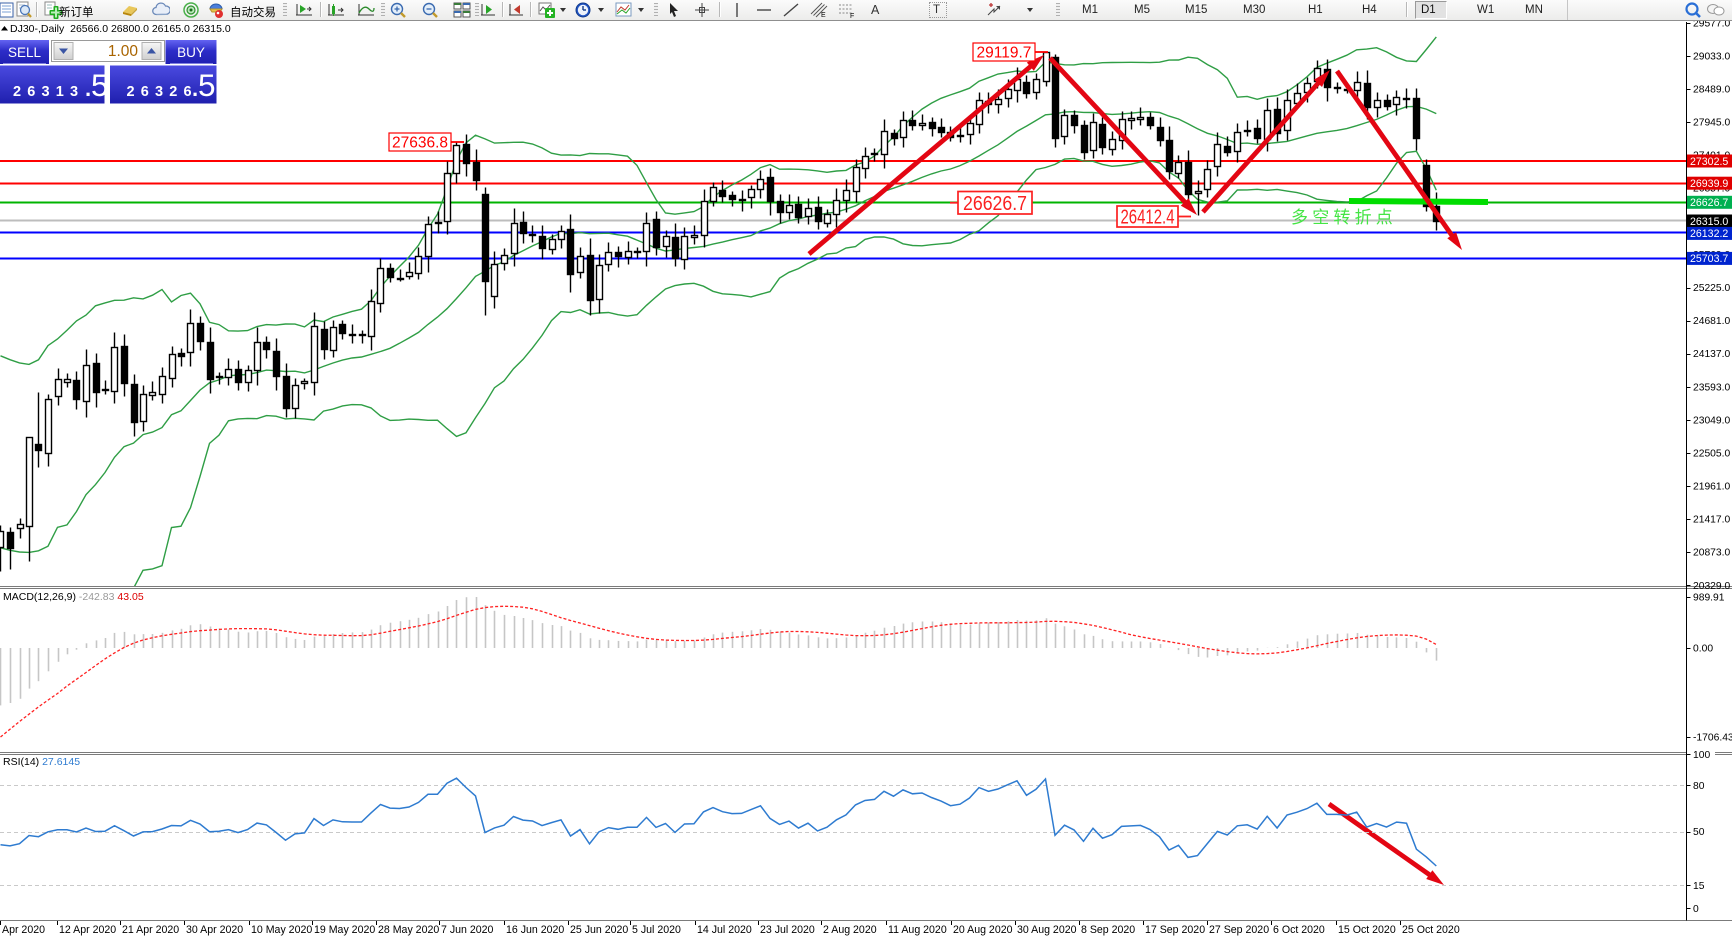 Image resolution: width=1732 pixels, height=939 pixels. Describe the element at coordinates (1711, 90) in the screenshot. I see `svg-text: 28489.0` at that location.